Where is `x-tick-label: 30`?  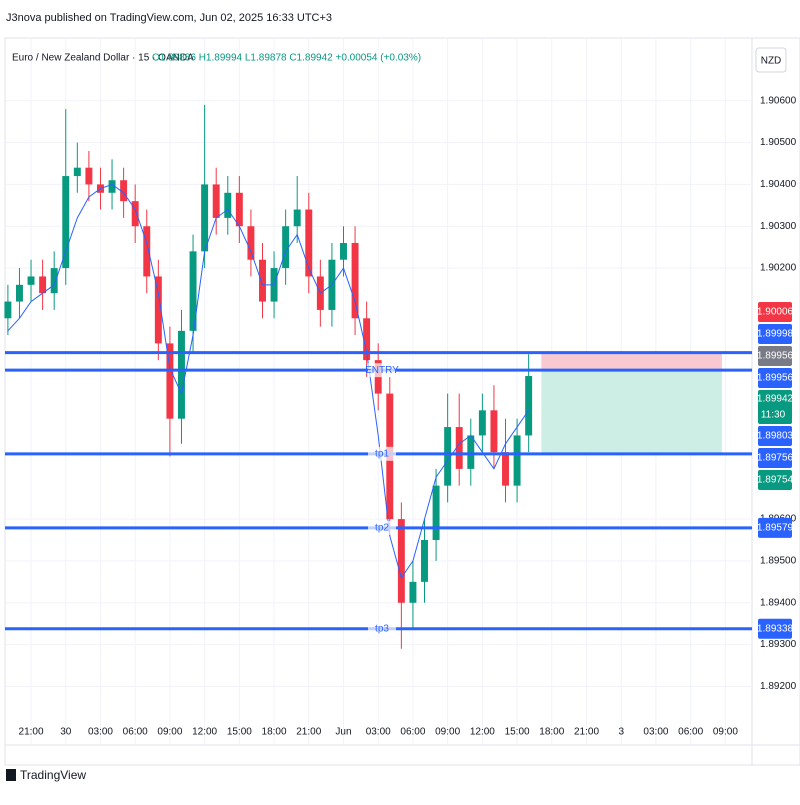
x-tick-label: 30 is located at coordinates (66, 732).